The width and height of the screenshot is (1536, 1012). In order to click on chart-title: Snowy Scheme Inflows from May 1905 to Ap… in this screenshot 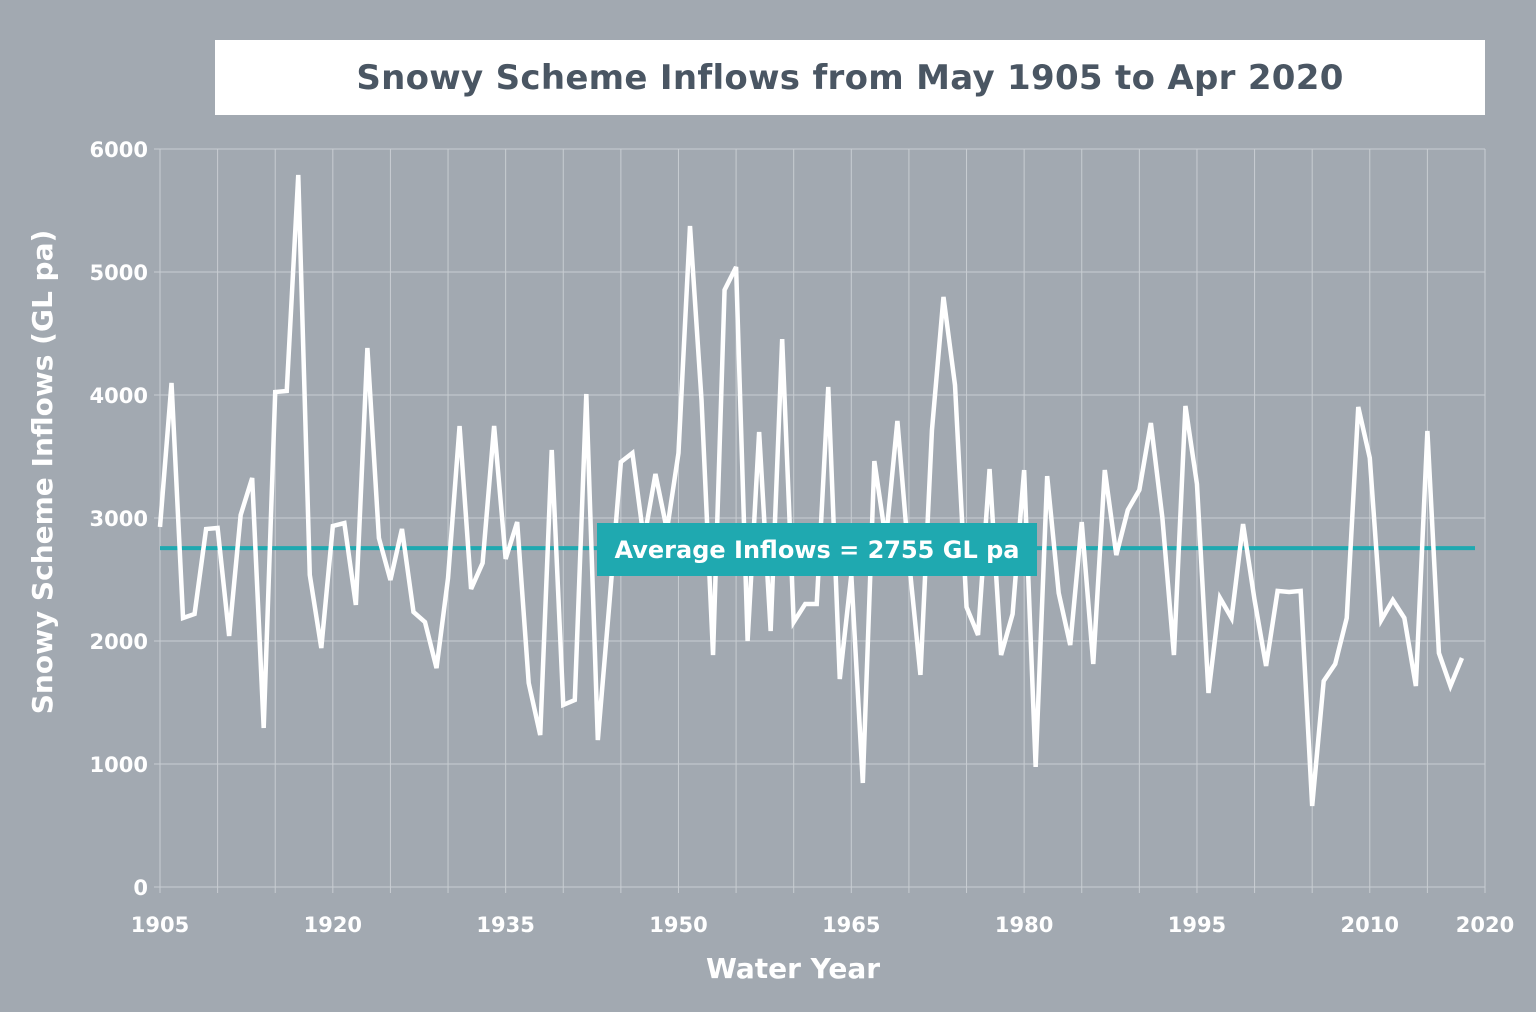, I will do `click(850, 77)`.